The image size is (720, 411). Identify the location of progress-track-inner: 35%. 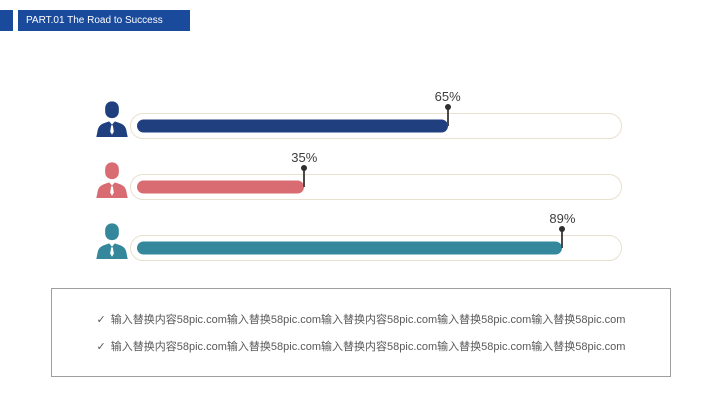
(376, 174).